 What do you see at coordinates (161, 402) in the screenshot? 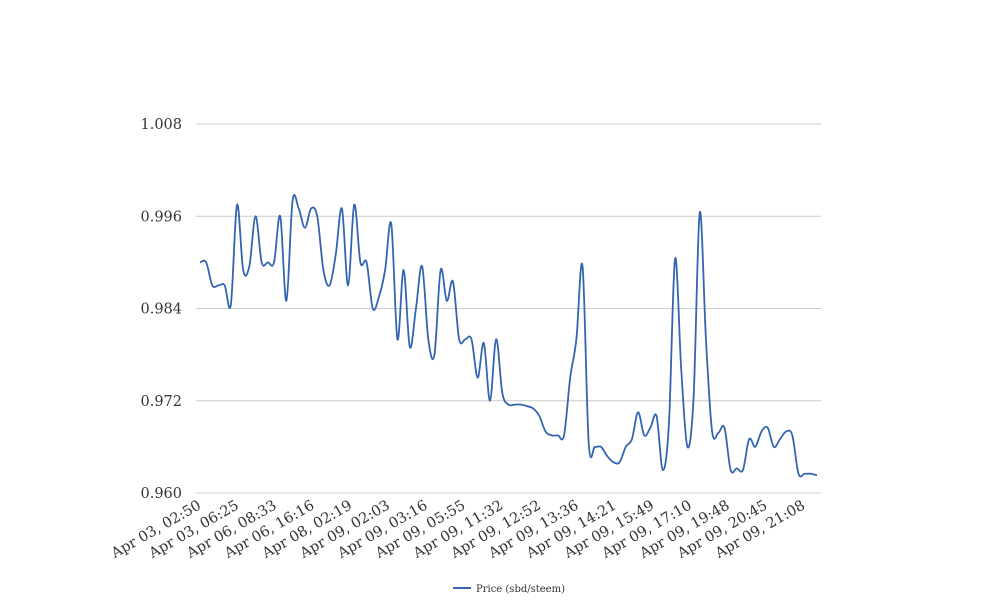
I see `y-tick-label: 0.972` at bounding box center [161, 402].